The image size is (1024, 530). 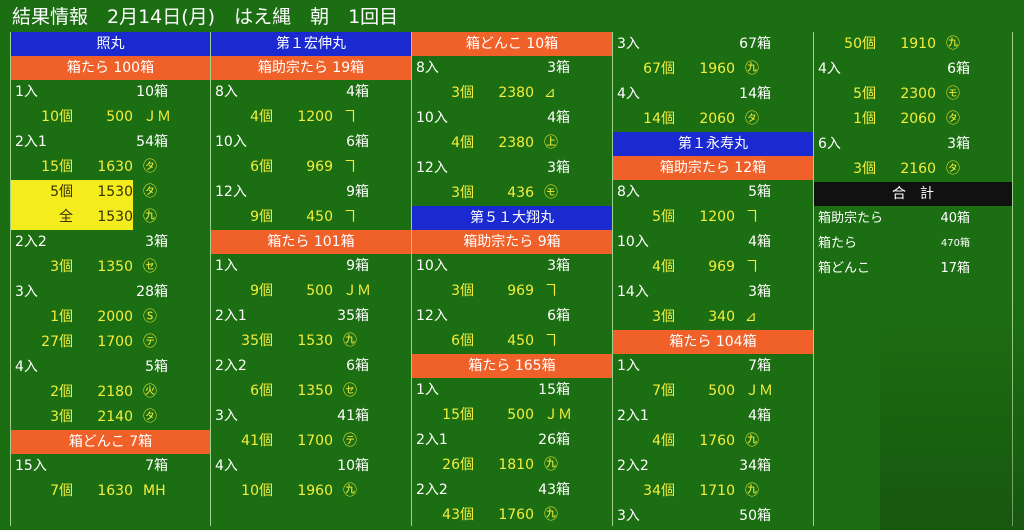 What do you see at coordinates (512, 390) in the screenshot?
I see `size-row: 1入 15箱` at bounding box center [512, 390].